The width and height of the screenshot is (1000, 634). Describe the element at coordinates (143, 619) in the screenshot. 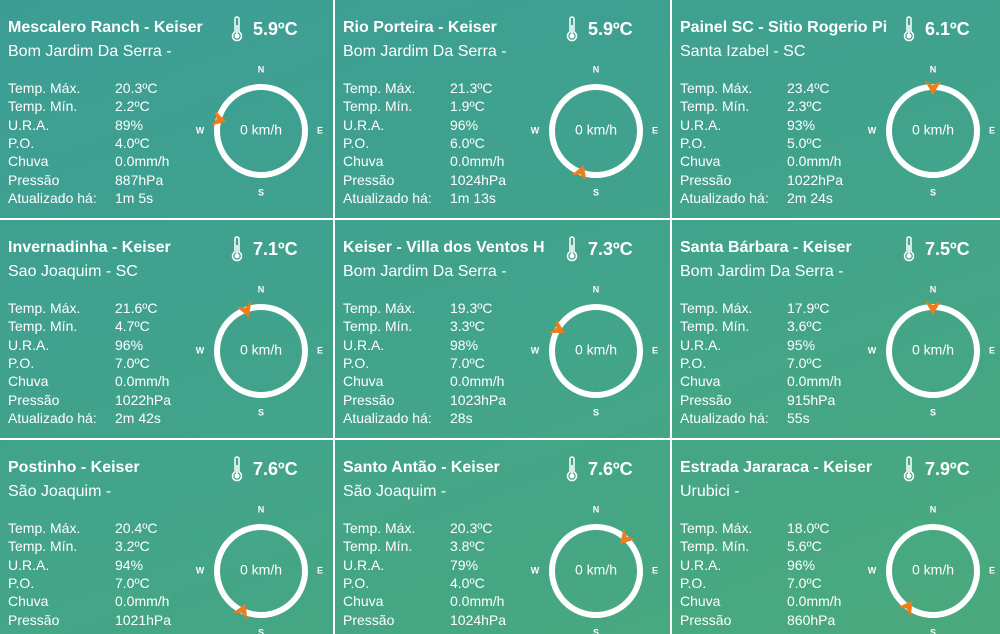

I see `reading-value: 1021hPa` at that location.